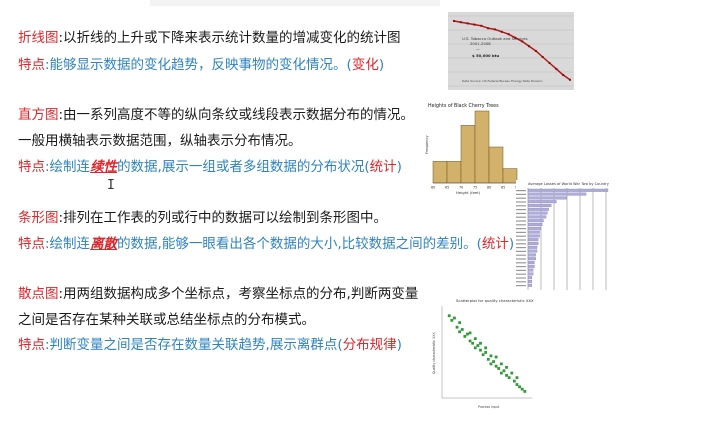 The image size is (701, 435). Describe the element at coordinates (38, 294) in the screenshot. I see `scatter-term: 散点图` at that location.